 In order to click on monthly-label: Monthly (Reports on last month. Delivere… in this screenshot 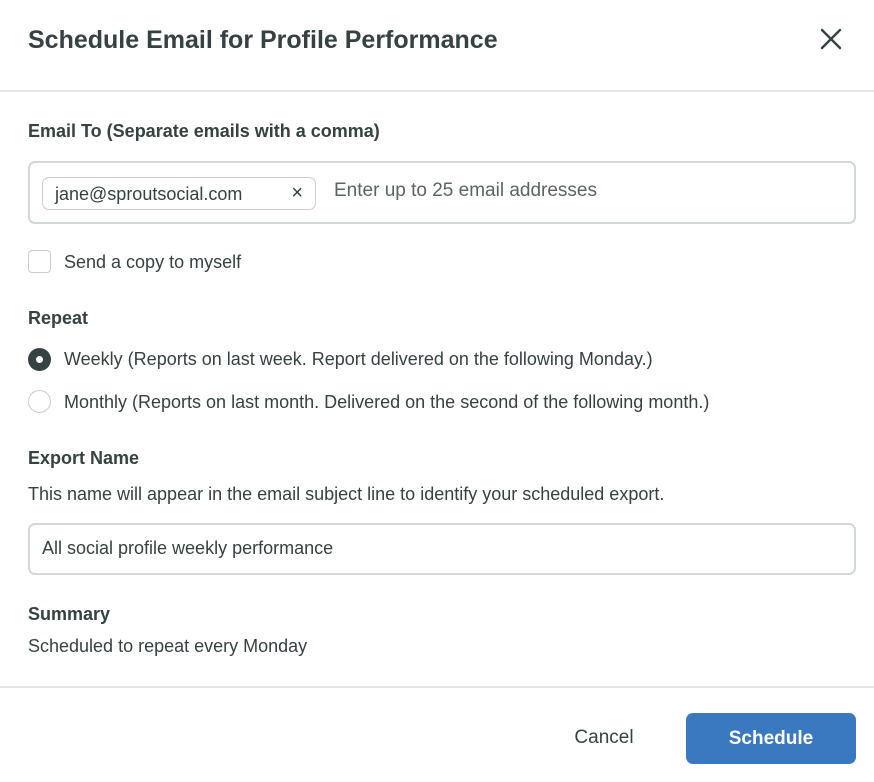, I will do `click(387, 402)`.